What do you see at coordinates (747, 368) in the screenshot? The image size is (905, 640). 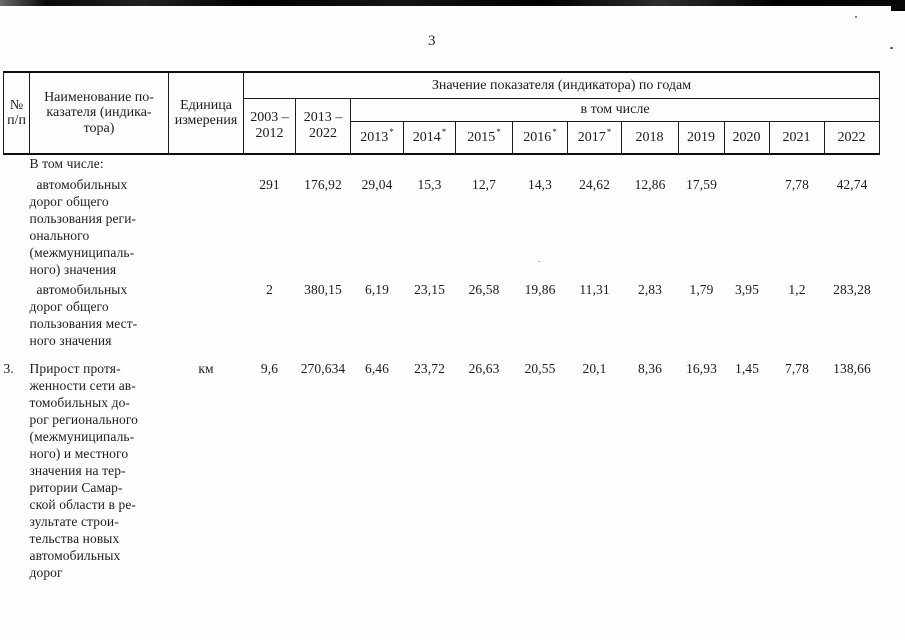 I see `value-cell: 1,45` at bounding box center [747, 368].